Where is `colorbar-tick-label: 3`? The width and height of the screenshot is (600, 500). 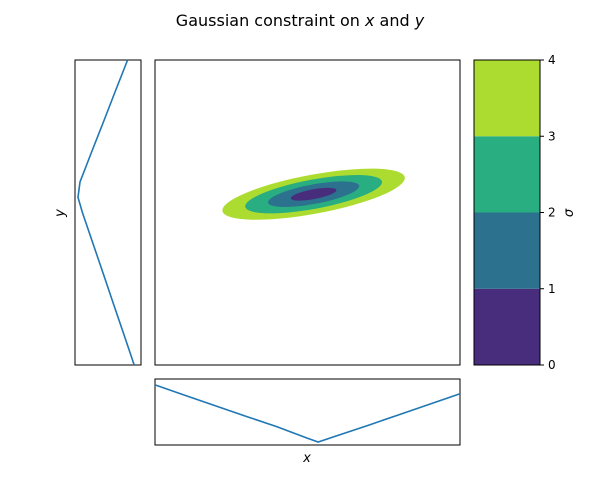 colorbar-tick-label: 3 is located at coordinates (552, 136).